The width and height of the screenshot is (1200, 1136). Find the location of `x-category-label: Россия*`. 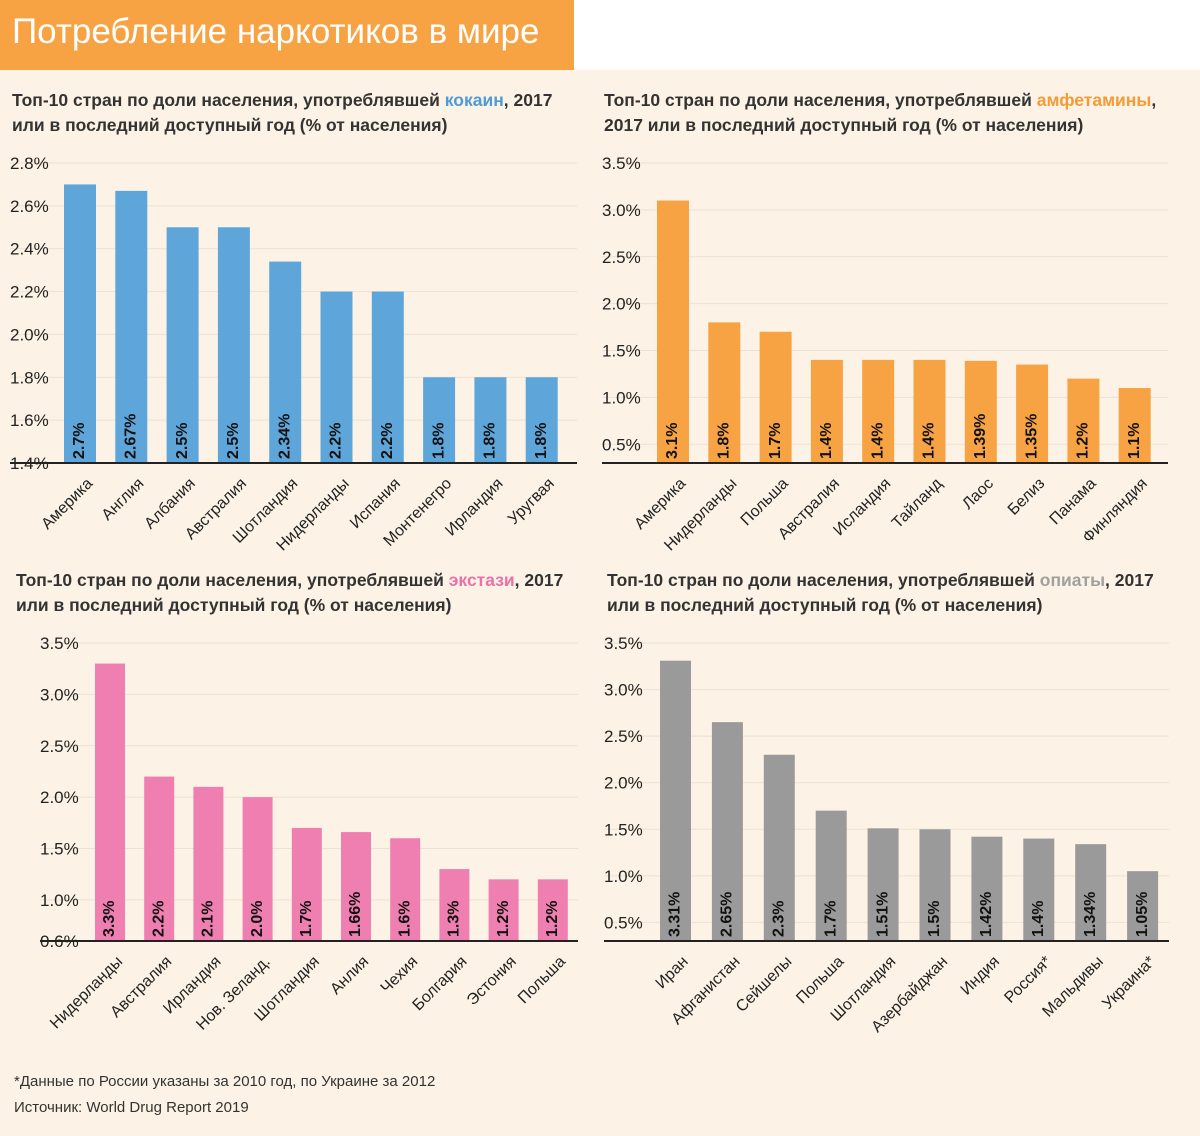

x-category-label: Россия* is located at coordinates (1028, 980).